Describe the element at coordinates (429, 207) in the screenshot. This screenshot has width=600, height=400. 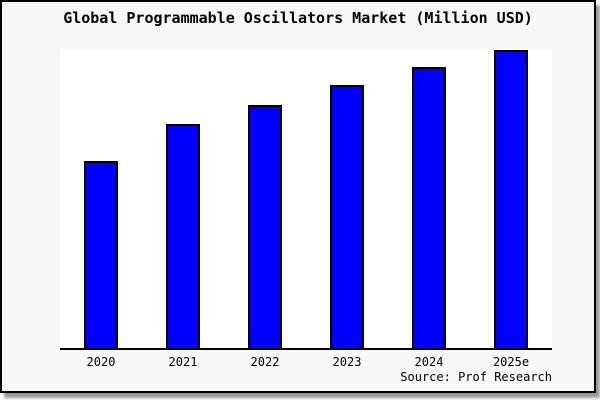
I see `bar-2024` at that location.